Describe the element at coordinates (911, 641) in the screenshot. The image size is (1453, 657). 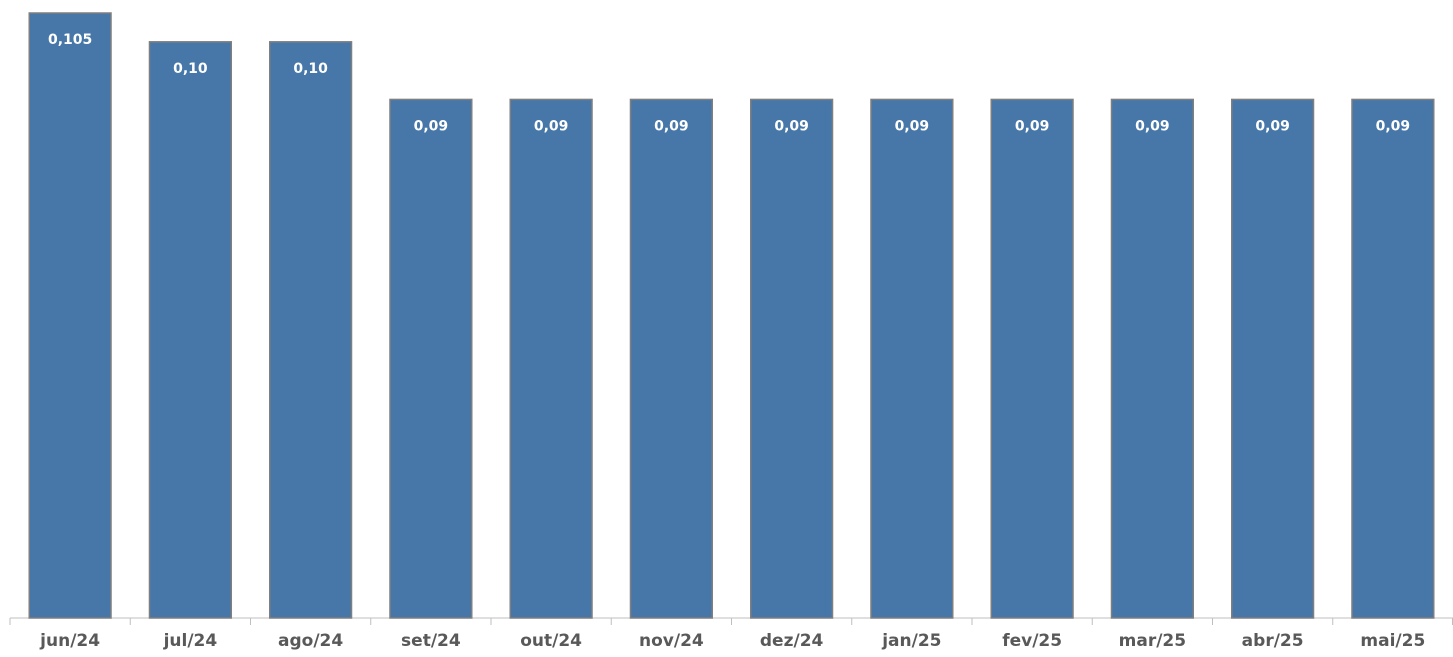
I see `x-tick-label: jan/25` at that location.